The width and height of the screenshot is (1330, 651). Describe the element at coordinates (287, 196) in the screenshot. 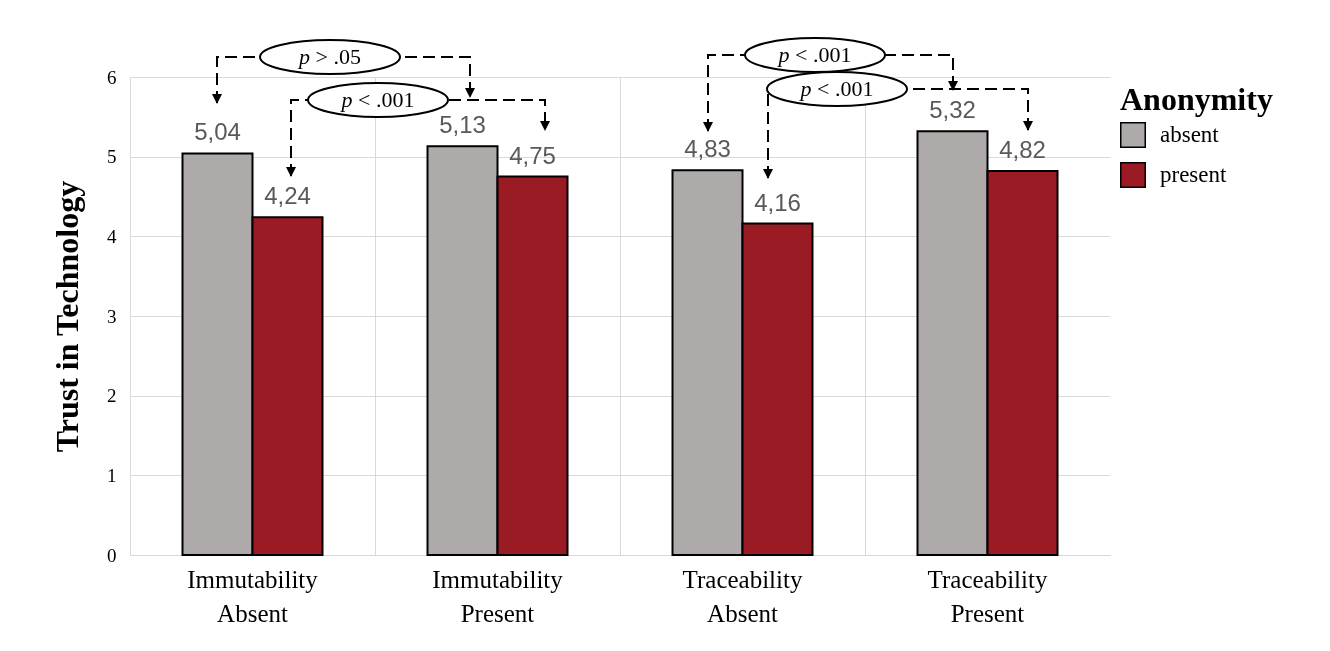

I see `data-label: 4,24` at that location.